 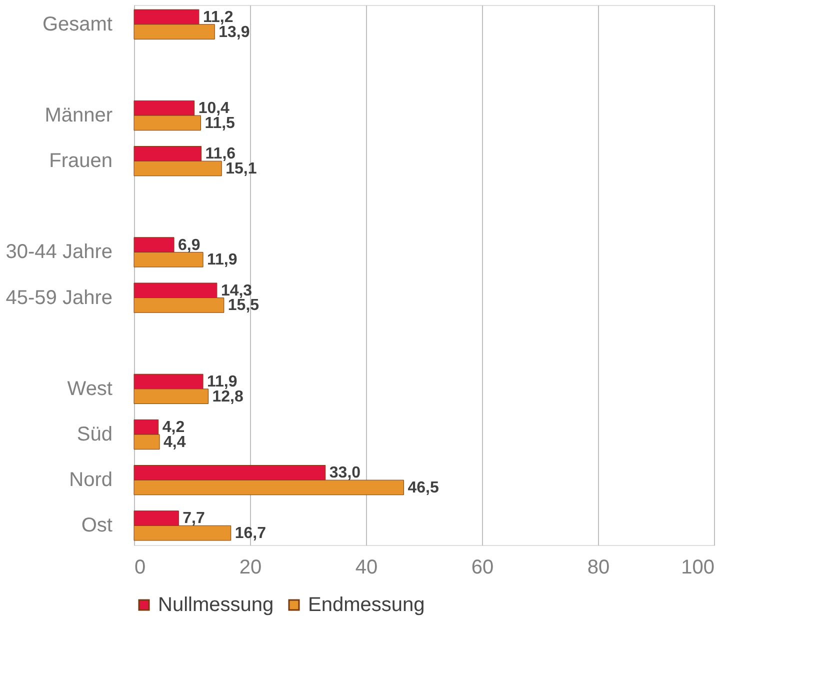 I want to click on data-label: 11,2, so click(x=218, y=17).